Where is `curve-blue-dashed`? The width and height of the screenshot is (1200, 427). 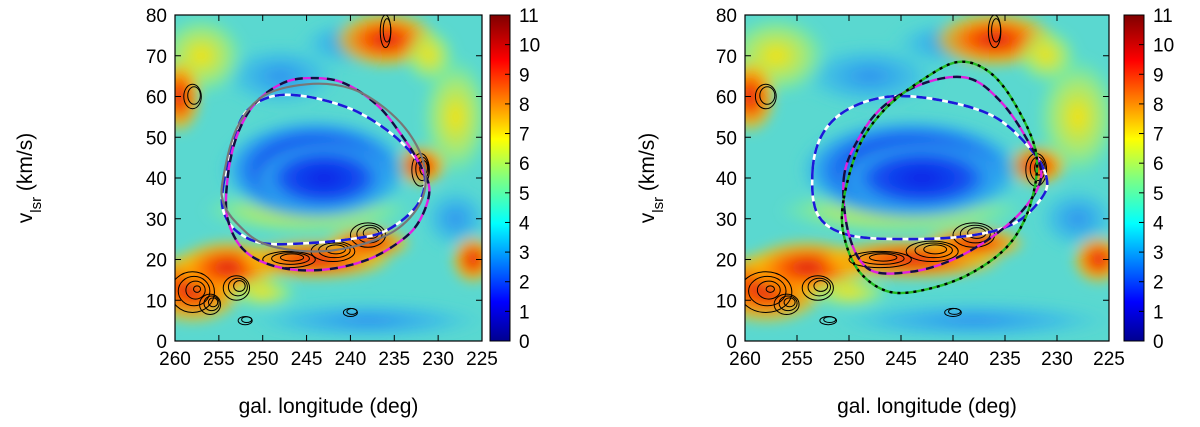
curve-blue-dashed is located at coordinates (929, 167).